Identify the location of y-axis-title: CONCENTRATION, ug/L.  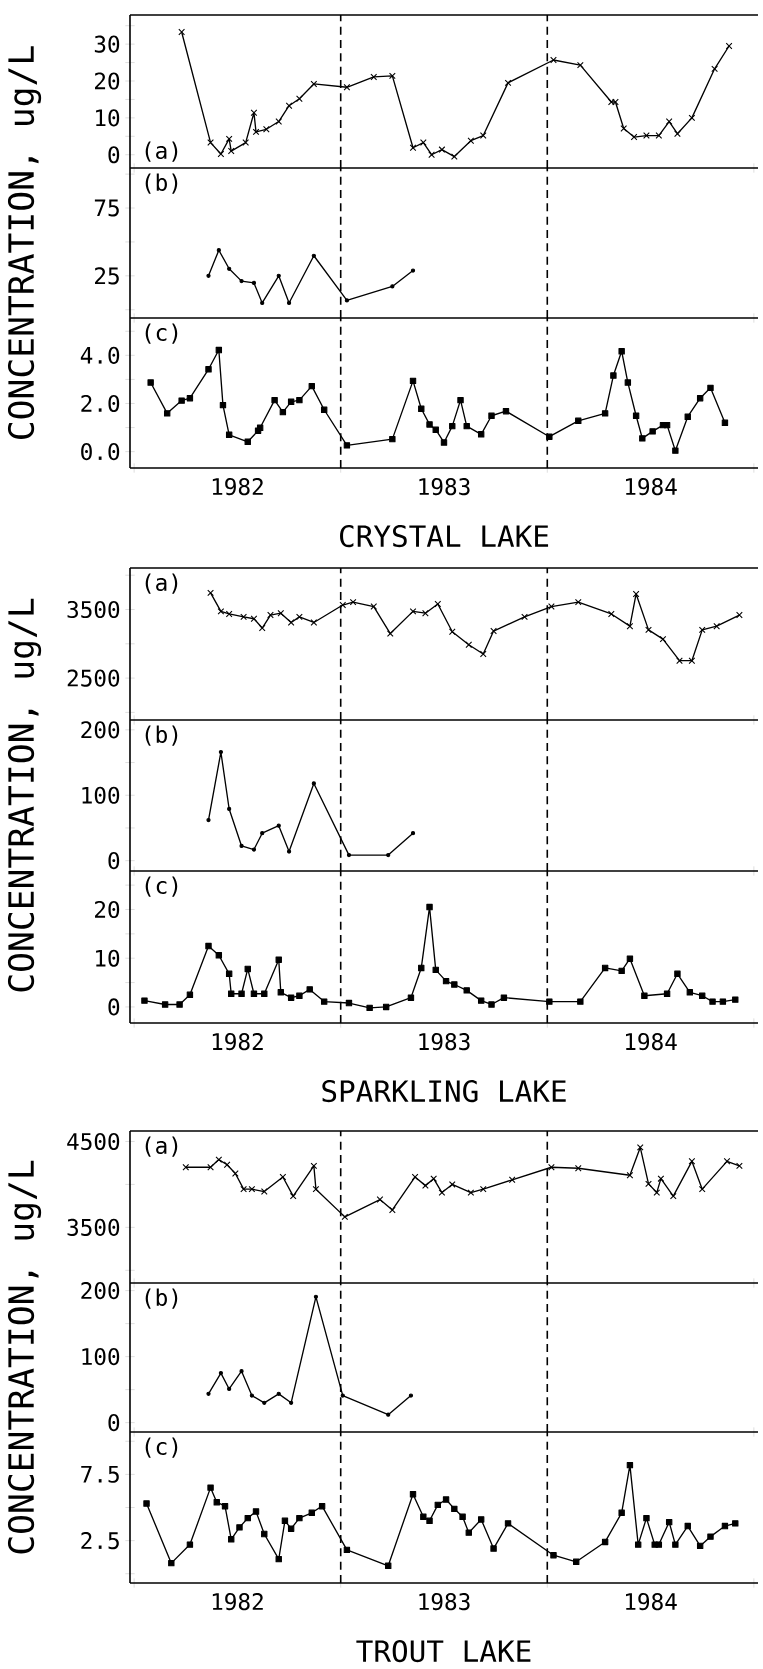
(24, 1357).